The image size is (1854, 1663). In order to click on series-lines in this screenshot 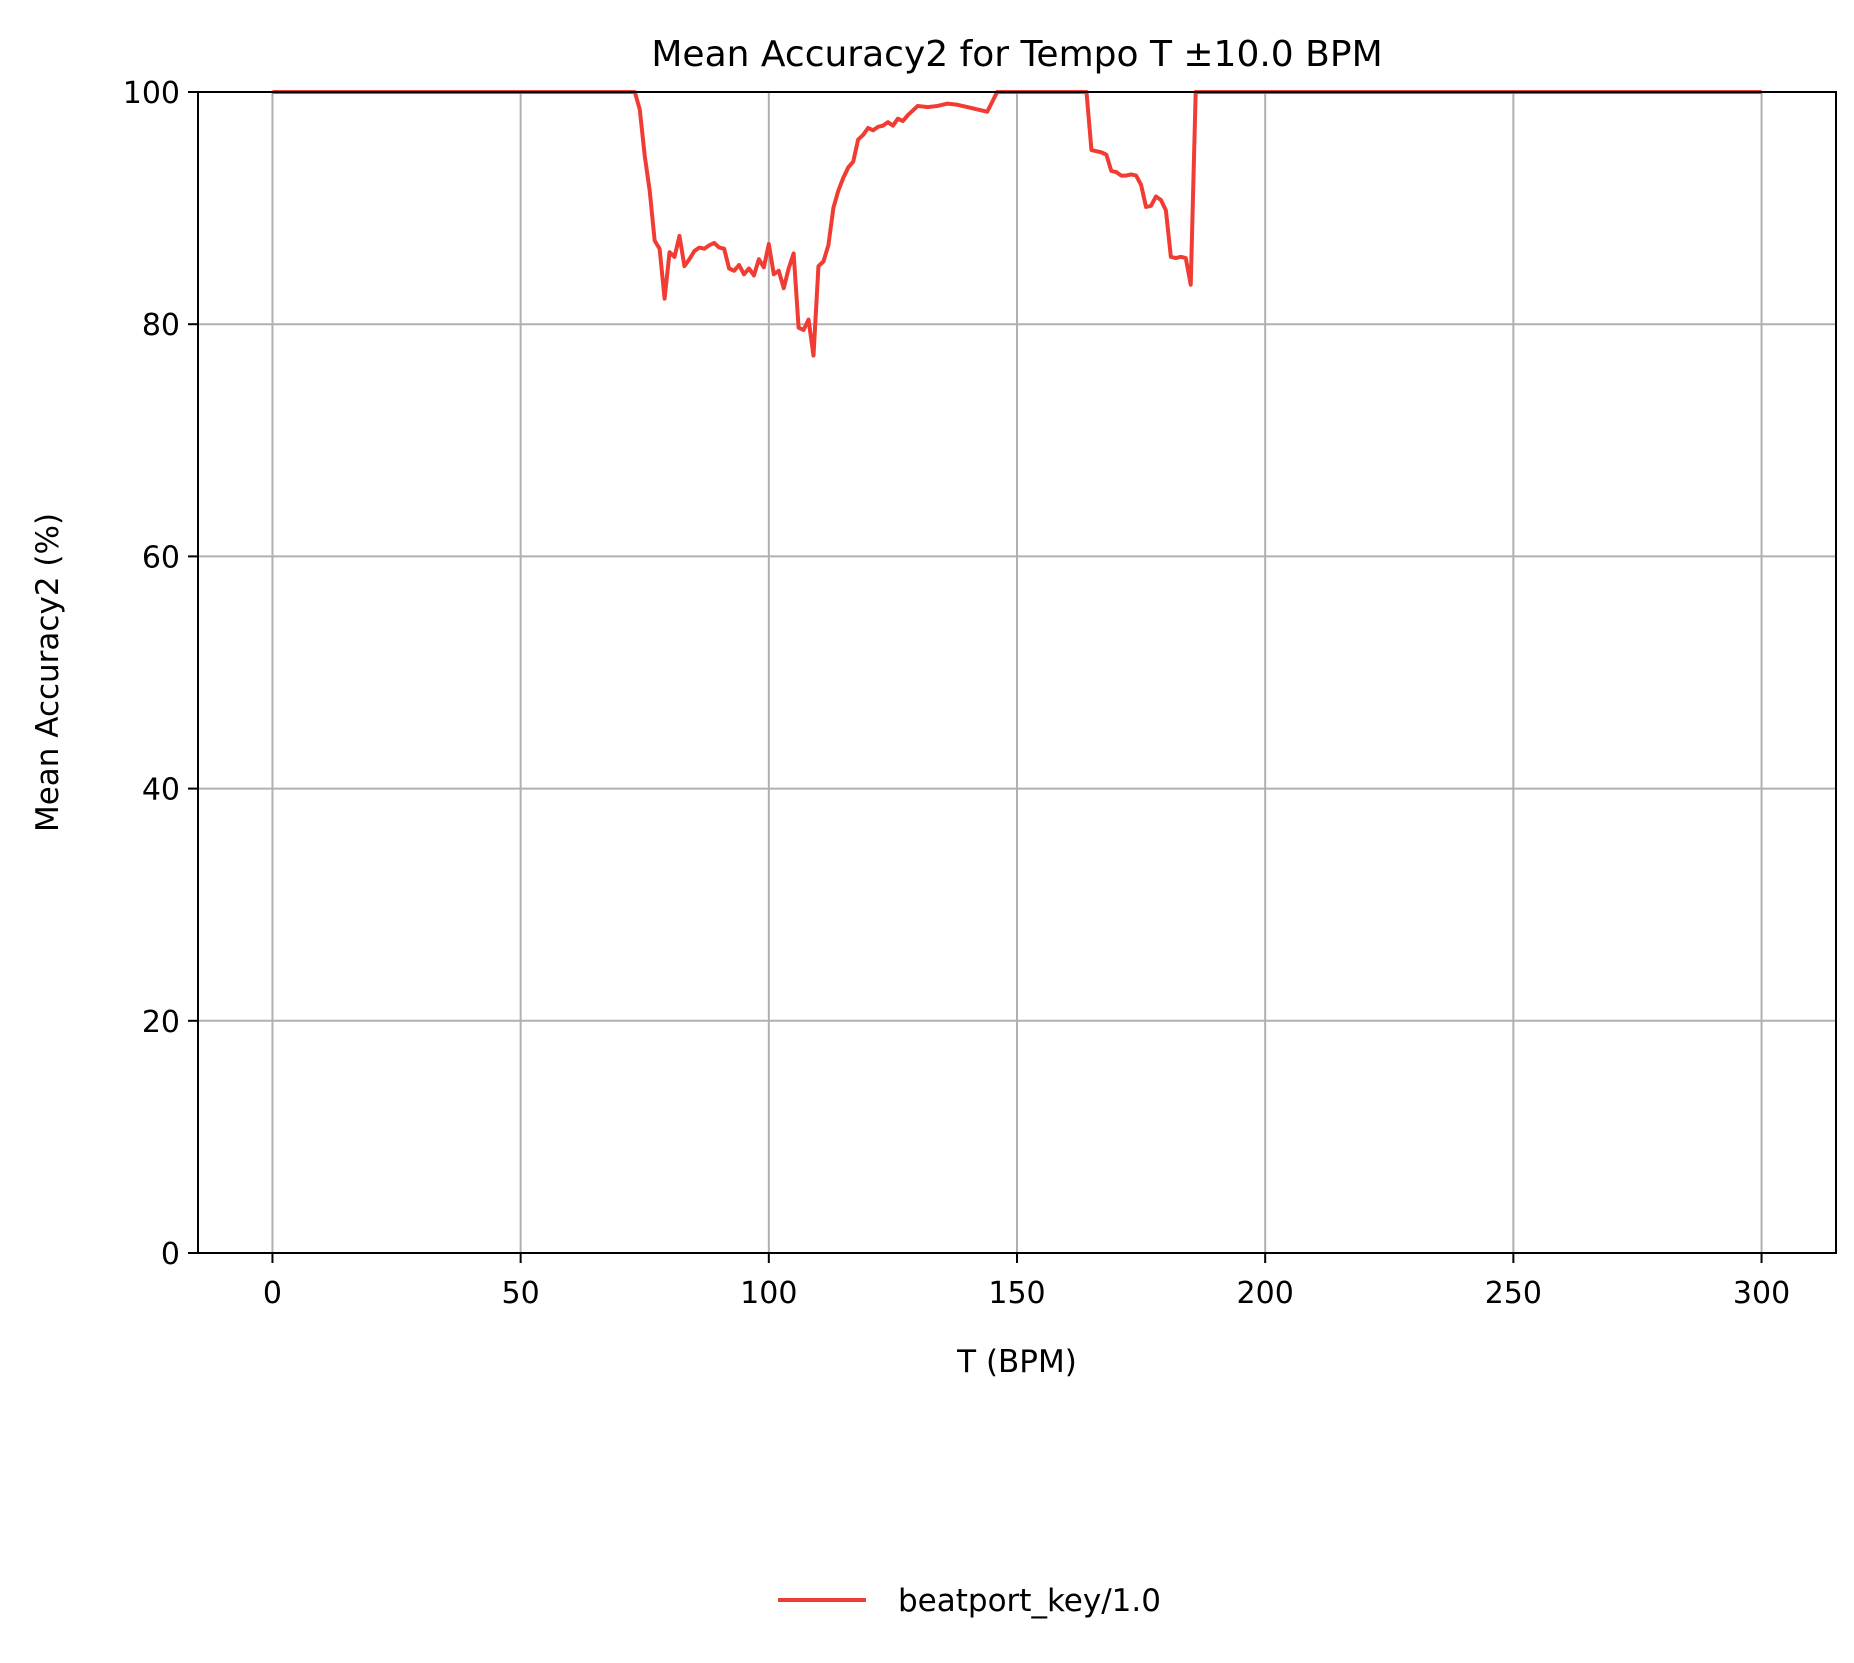, I will do `click(1017, 224)`.